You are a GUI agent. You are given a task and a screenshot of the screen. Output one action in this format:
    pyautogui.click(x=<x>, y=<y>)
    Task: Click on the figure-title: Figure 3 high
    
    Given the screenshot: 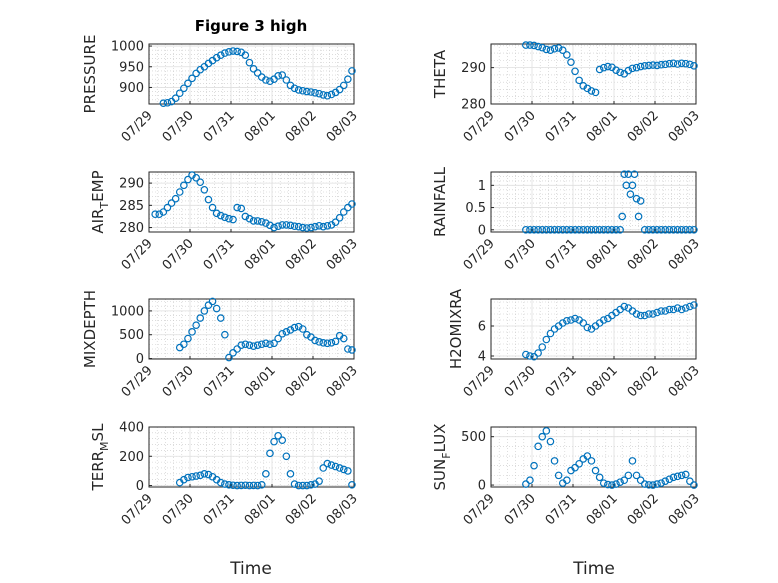 What is the action you would take?
    pyautogui.click(x=251, y=26)
    